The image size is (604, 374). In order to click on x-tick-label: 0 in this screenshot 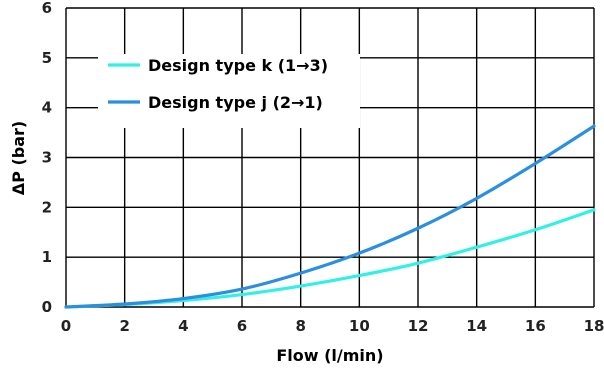, I will do `click(66, 326)`.